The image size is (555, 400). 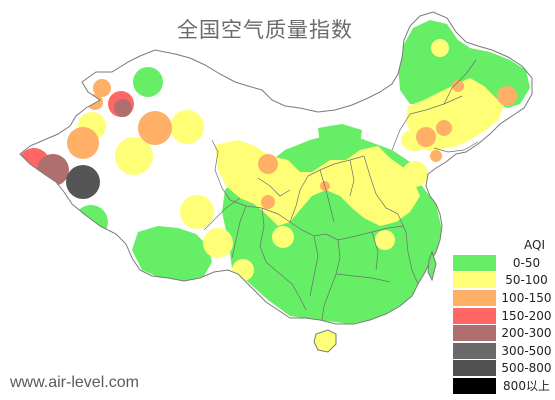 What do you see at coordinates (526, 262) in the screenshot?
I see `legend-label: 0-50` at bounding box center [526, 262].